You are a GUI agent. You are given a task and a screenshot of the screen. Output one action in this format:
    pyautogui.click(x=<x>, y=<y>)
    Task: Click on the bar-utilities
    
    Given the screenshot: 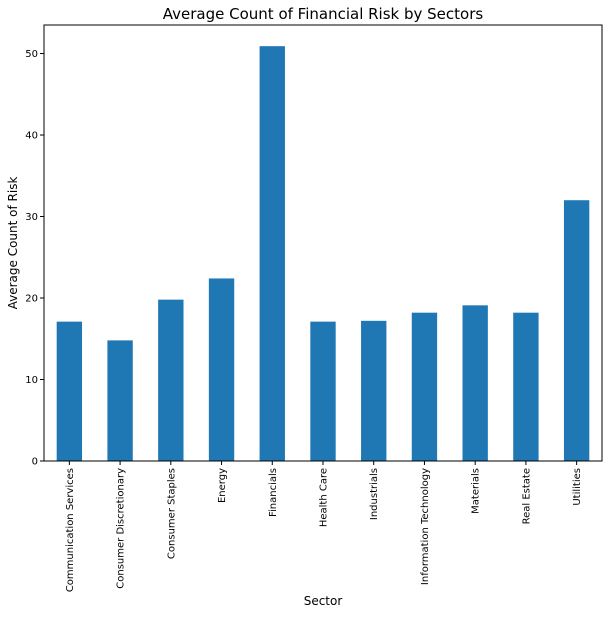 What is the action you would take?
    pyautogui.click(x=576, y=330)
    